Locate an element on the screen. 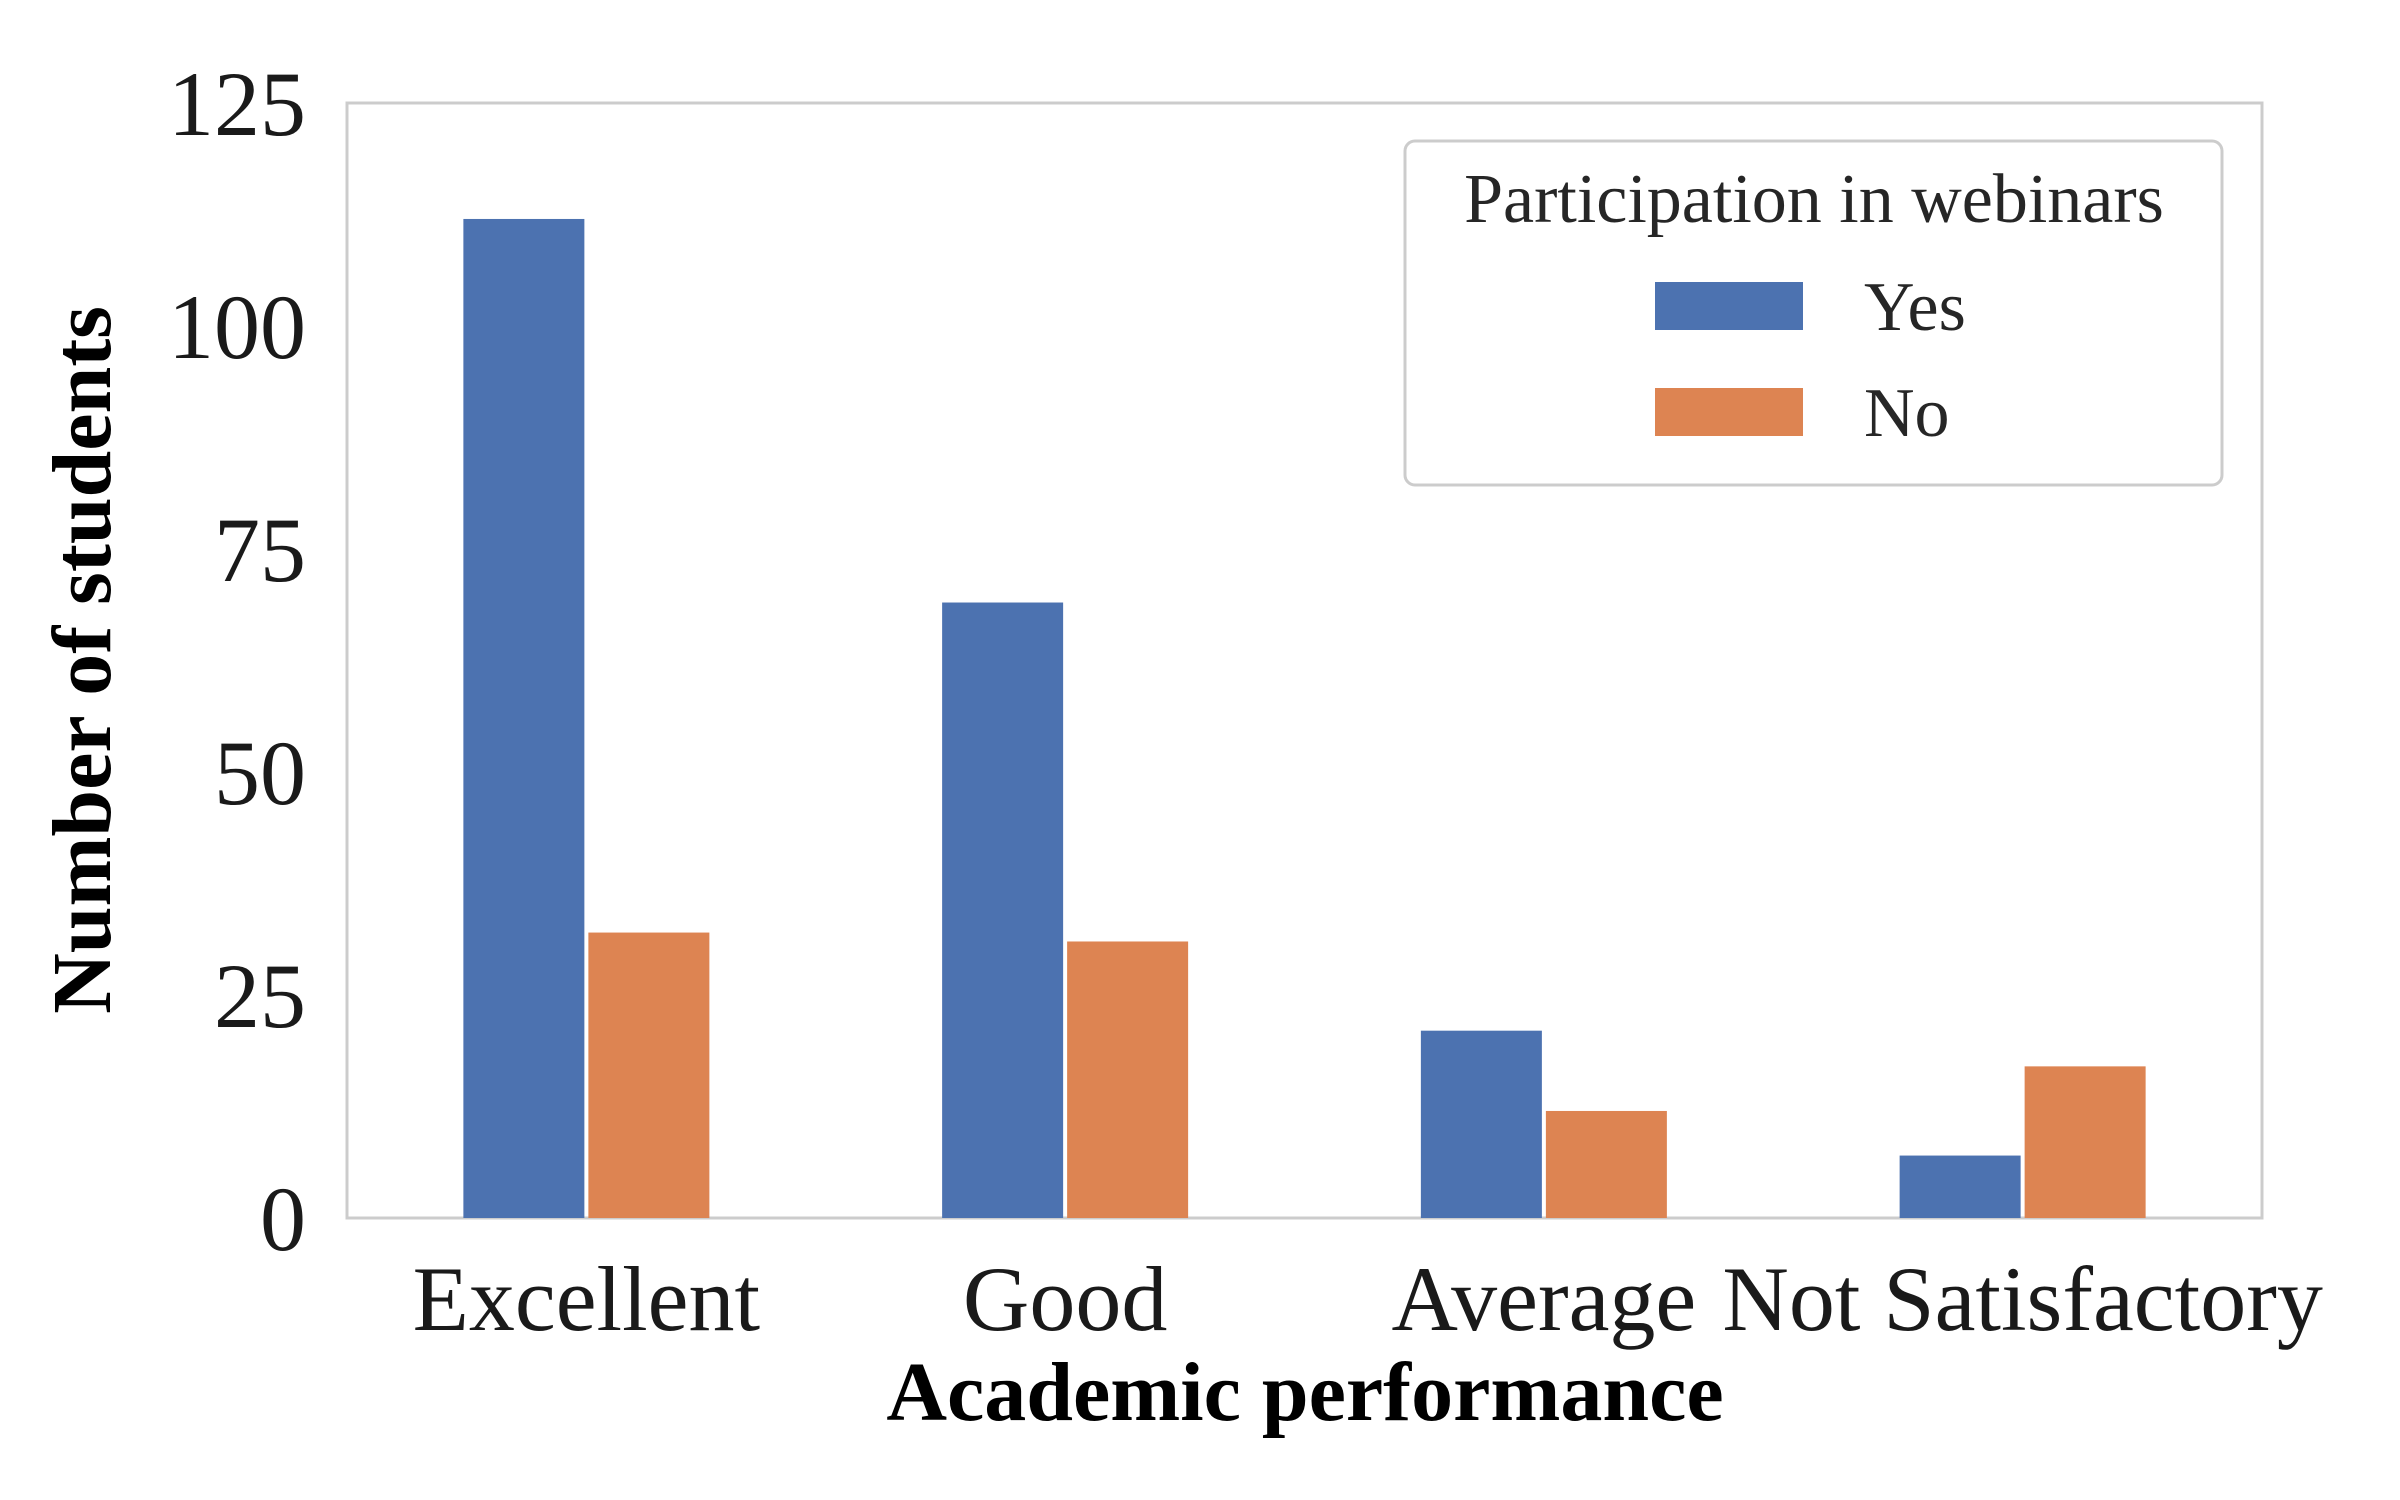  legend-frame is located at coordinates (1813, 313).